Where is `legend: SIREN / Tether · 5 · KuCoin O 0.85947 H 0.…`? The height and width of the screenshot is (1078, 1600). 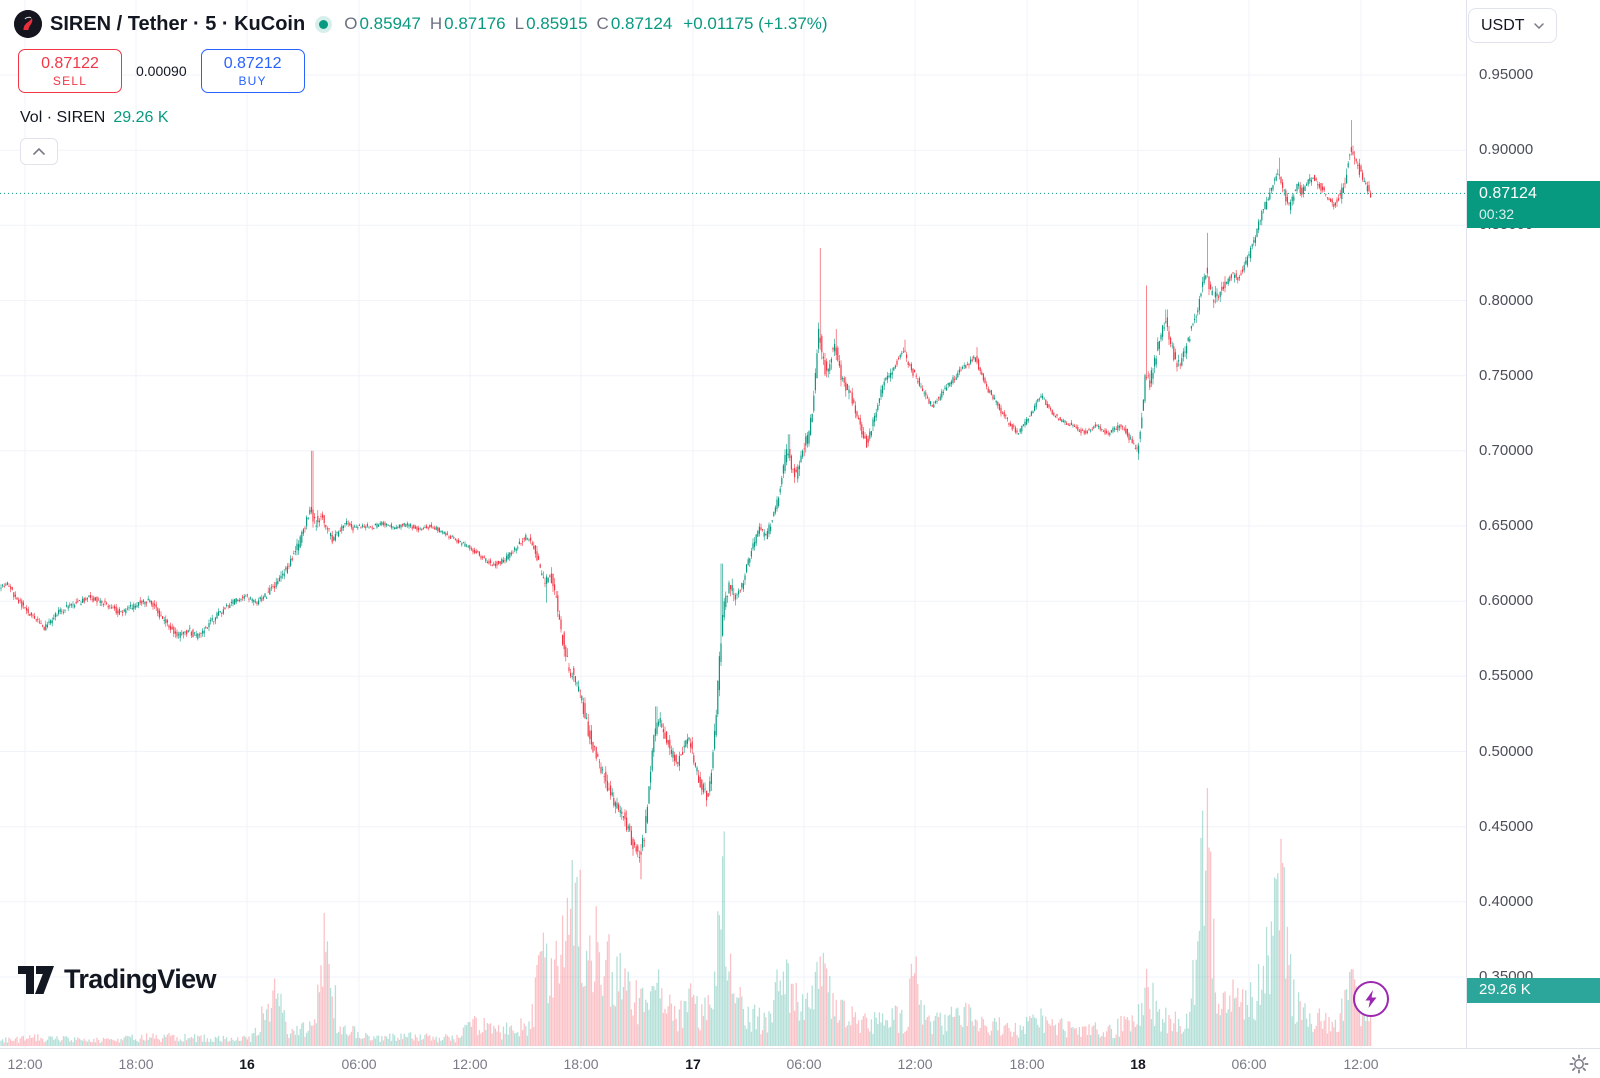
legend: SIREN / Tether · 5 · KuCoin O 0.85947 H 0.… is located at coordinates (421, 86).